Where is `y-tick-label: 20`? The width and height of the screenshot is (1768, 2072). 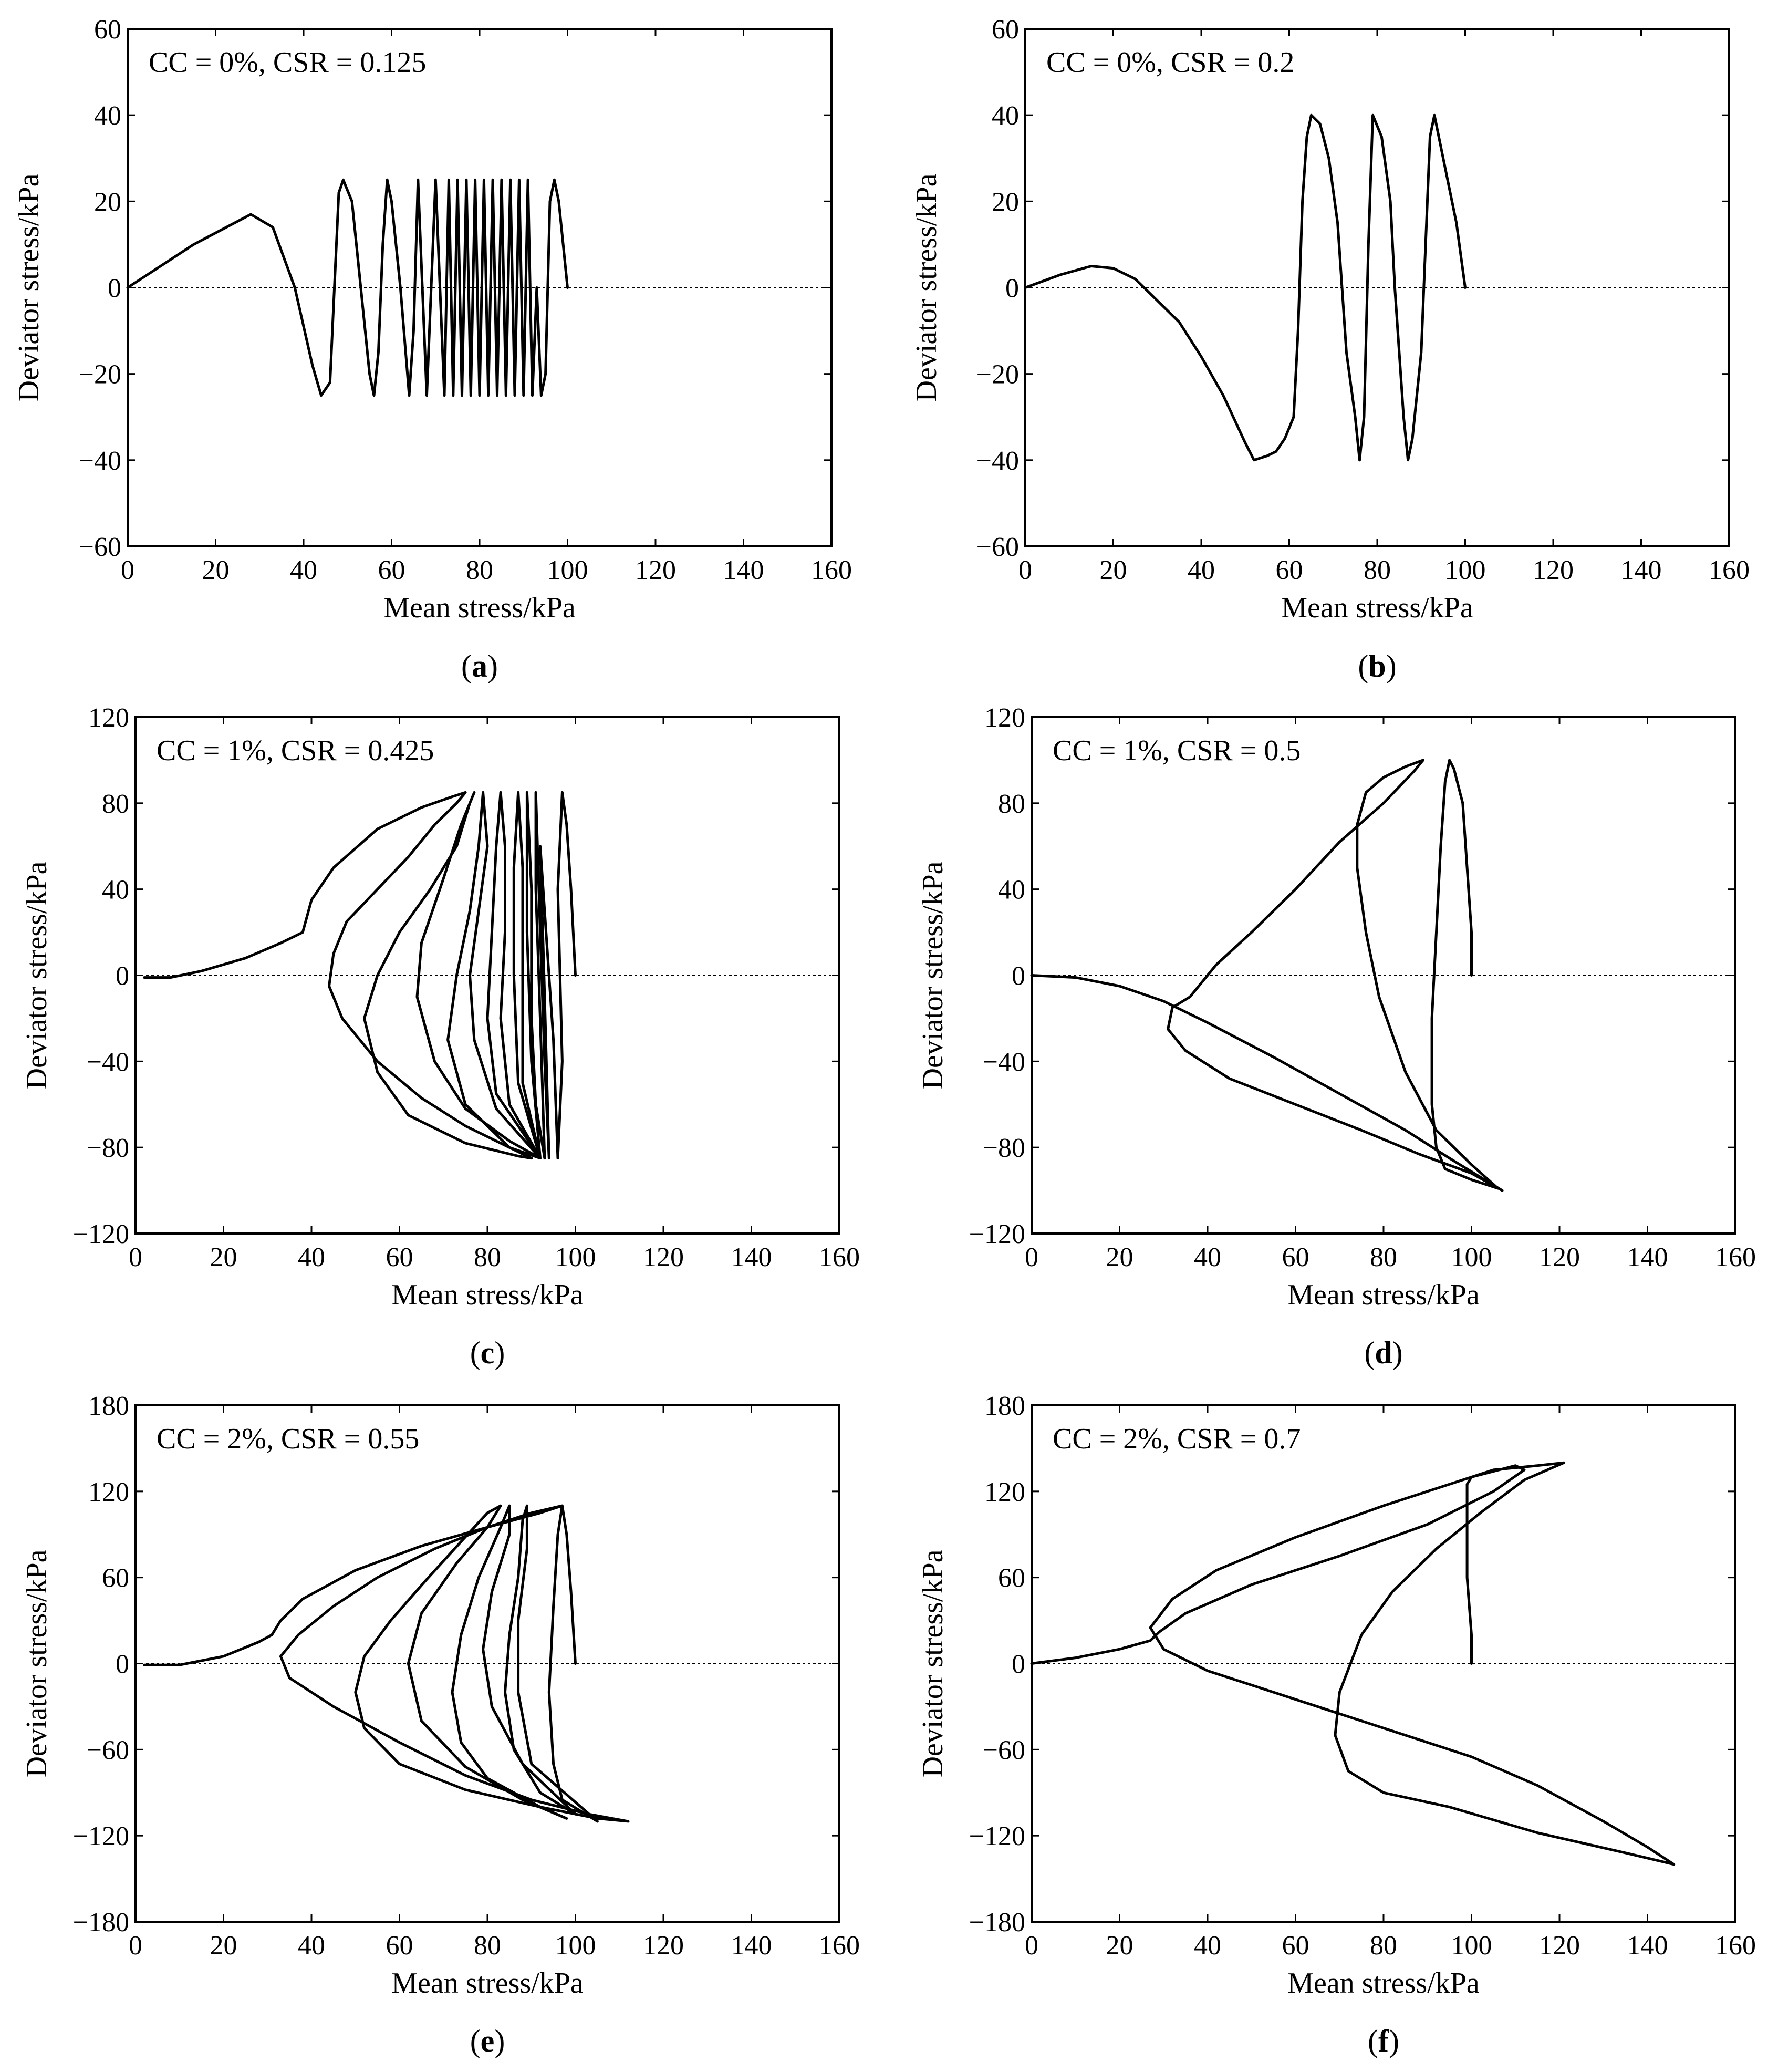
y-tick-label: 20 is located at coordinates (1006, 202).